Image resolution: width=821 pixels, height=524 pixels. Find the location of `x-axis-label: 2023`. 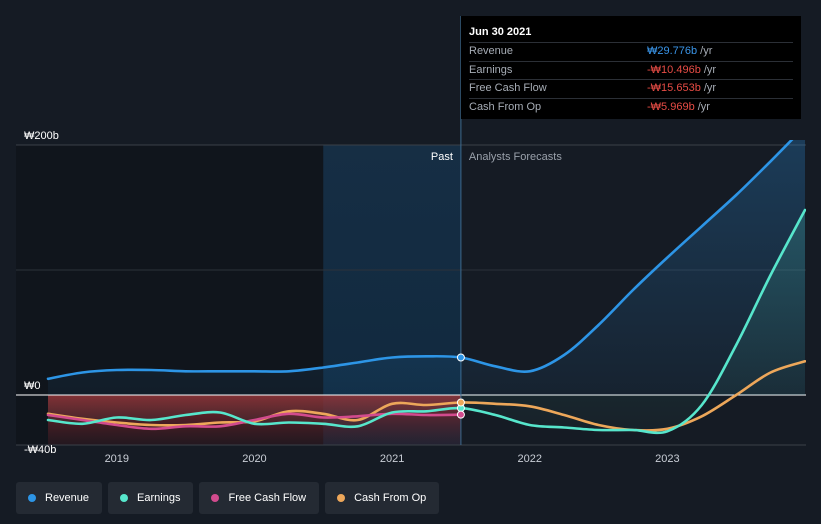

x-axis-label: 2023 is located at coordinates (667, 459).